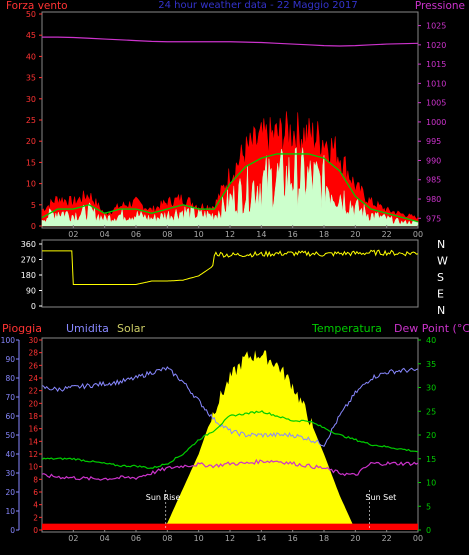  Describe the element at coordinates (436, 103) in the screenshot. I see `pressure-y-tick-label: 1005` at that location.